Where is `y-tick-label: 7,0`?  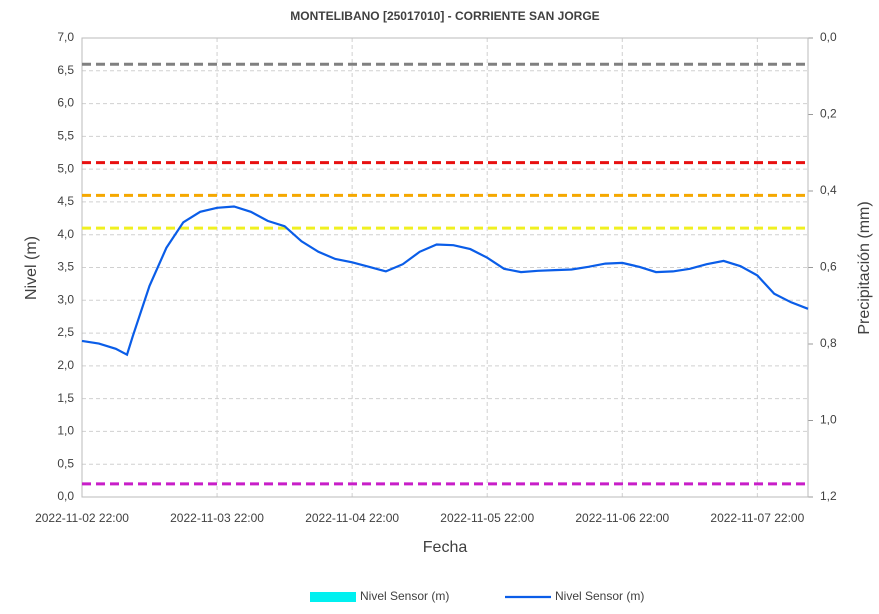 y-tick-label: 7,0 is located at coordinates (65, 37).